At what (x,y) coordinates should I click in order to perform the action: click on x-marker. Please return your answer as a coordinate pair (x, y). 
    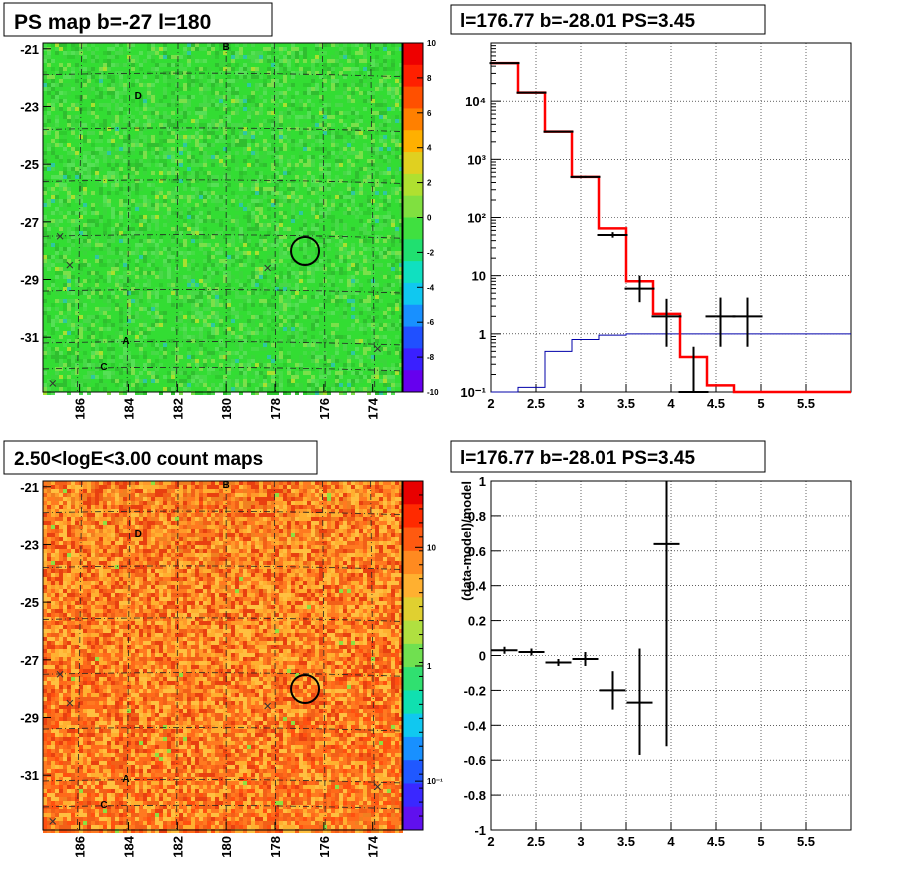
    Looking at the image, I should click on (377, 349).